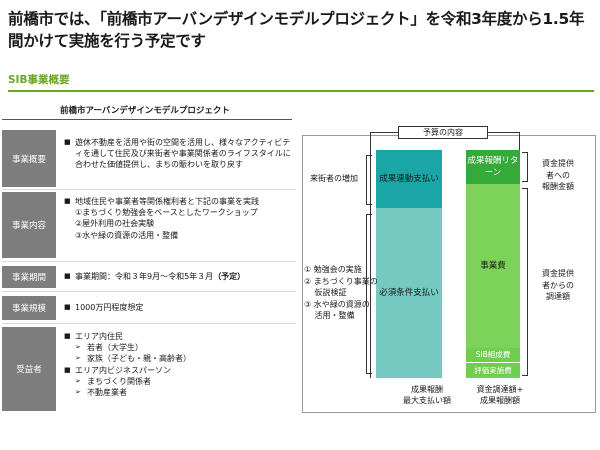 The height and width of the screenshot is (450, 600). Describe the element at coordinates (39, 80) in the screenshot. I see `section-heading: SIB事業概要` at that location.